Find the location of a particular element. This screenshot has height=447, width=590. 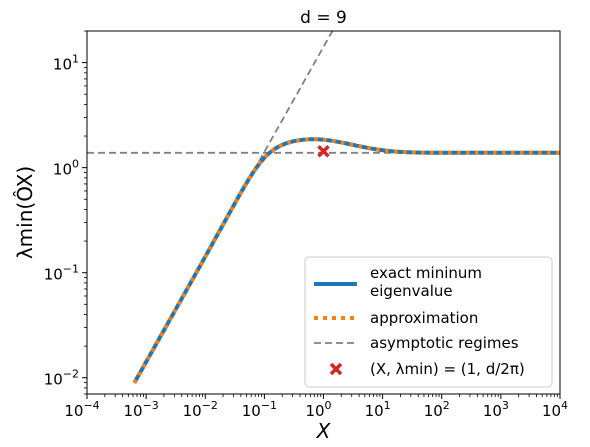

legend-box is located at coordinates (428, 322).